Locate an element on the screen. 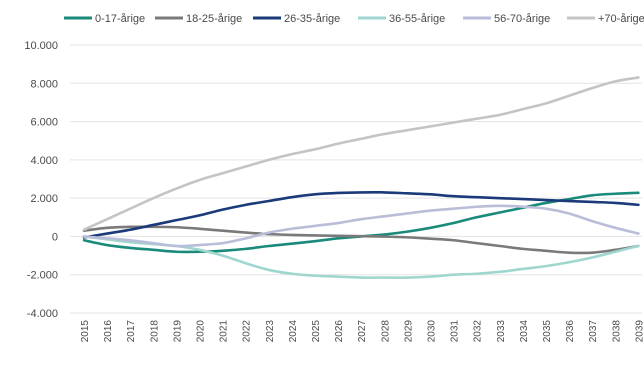 Image resolution: width=644 pixels, height=379 pixels. x-tick-label: 2029 is located at coordinates (408, 331).